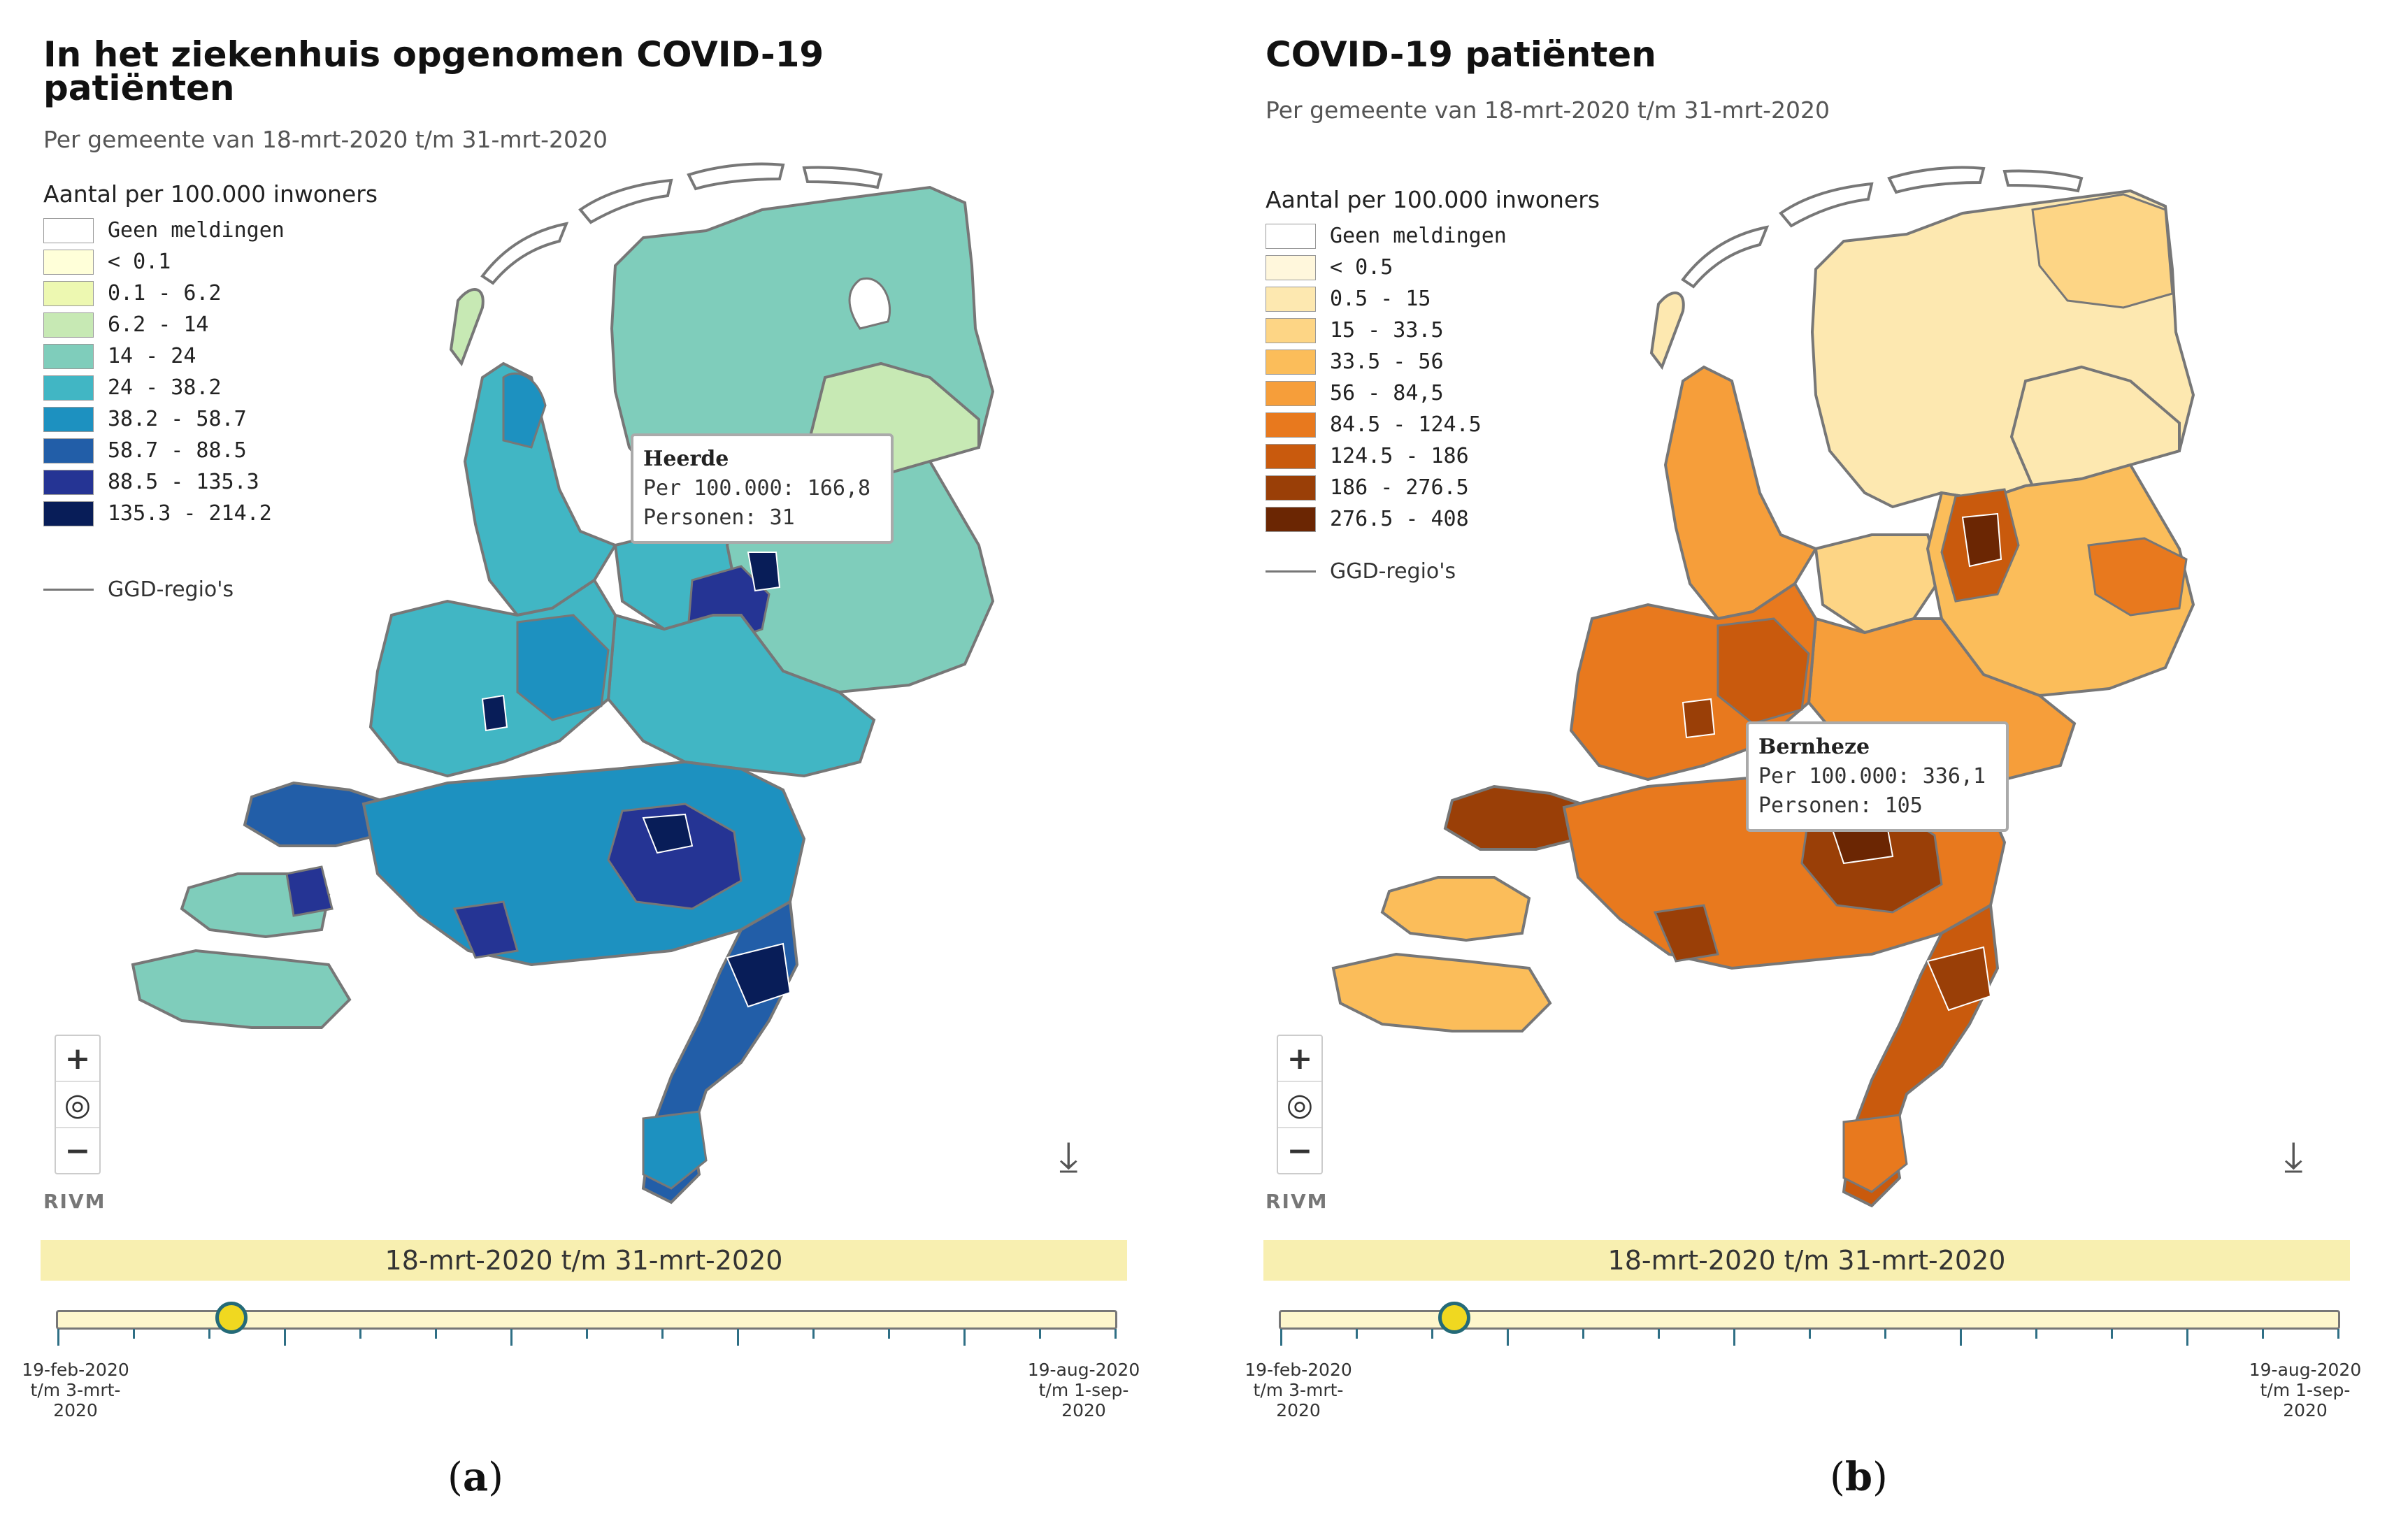 This screenshot has width=2387, height=1540. What do you see at coordinates (309, 891) in the screenshot?
I see `map-region-zeeland-islet` at bounding box center [309, 891].